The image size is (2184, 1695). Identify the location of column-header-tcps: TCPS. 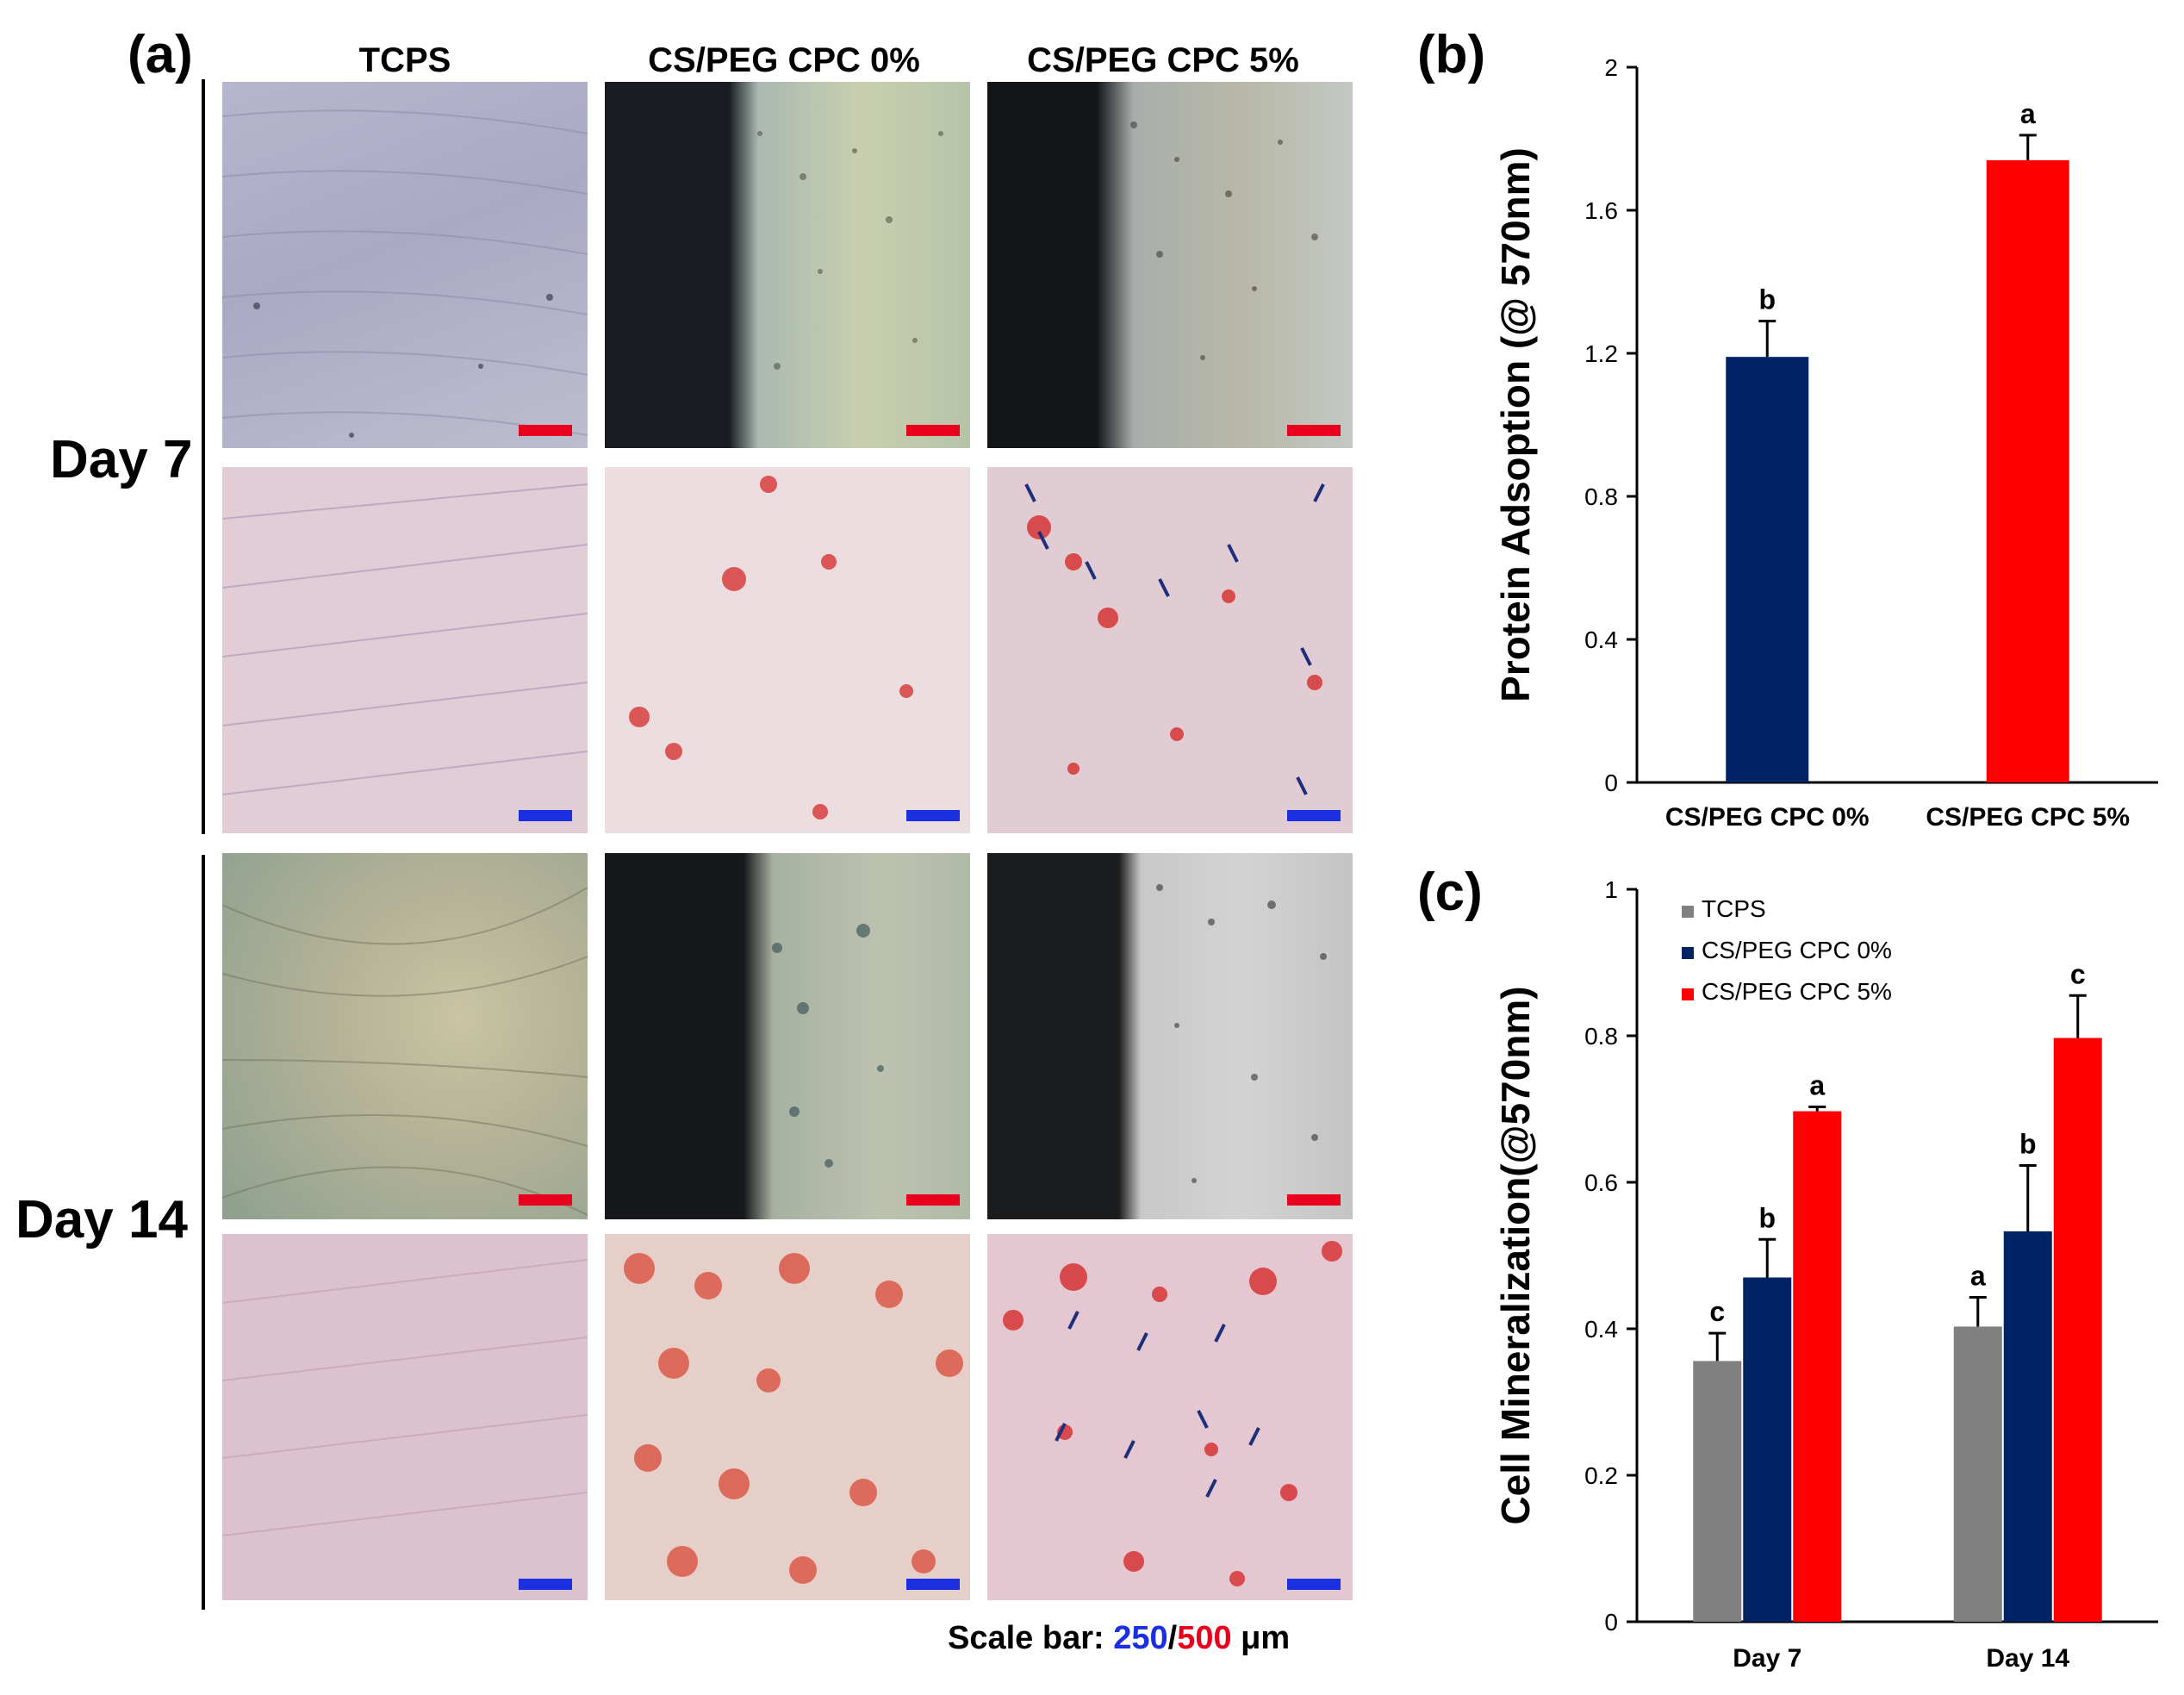
(405, 60).